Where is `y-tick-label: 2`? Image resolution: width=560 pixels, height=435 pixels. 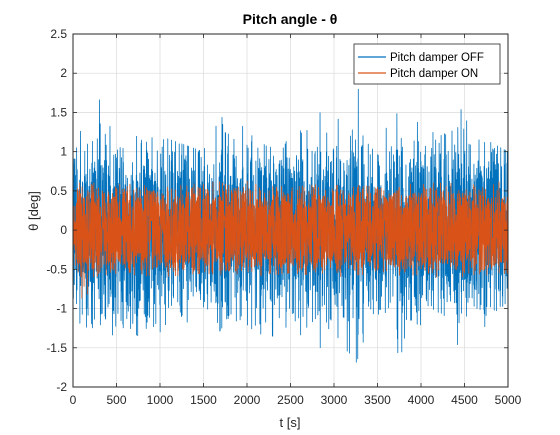 y-tick-label: 2 is located at coordinates (63, 73).